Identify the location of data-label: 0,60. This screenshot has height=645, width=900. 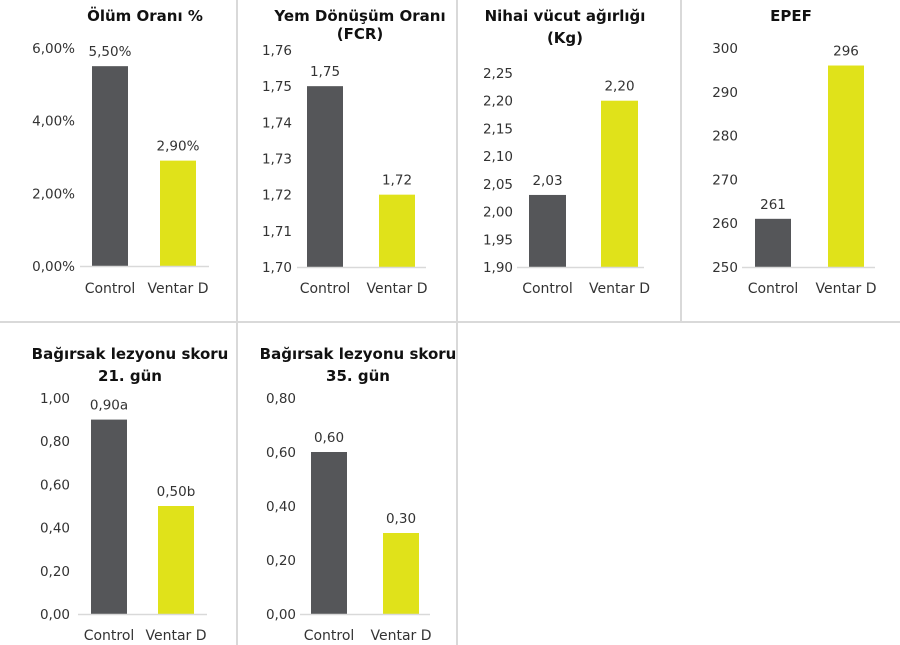
(329, 438).